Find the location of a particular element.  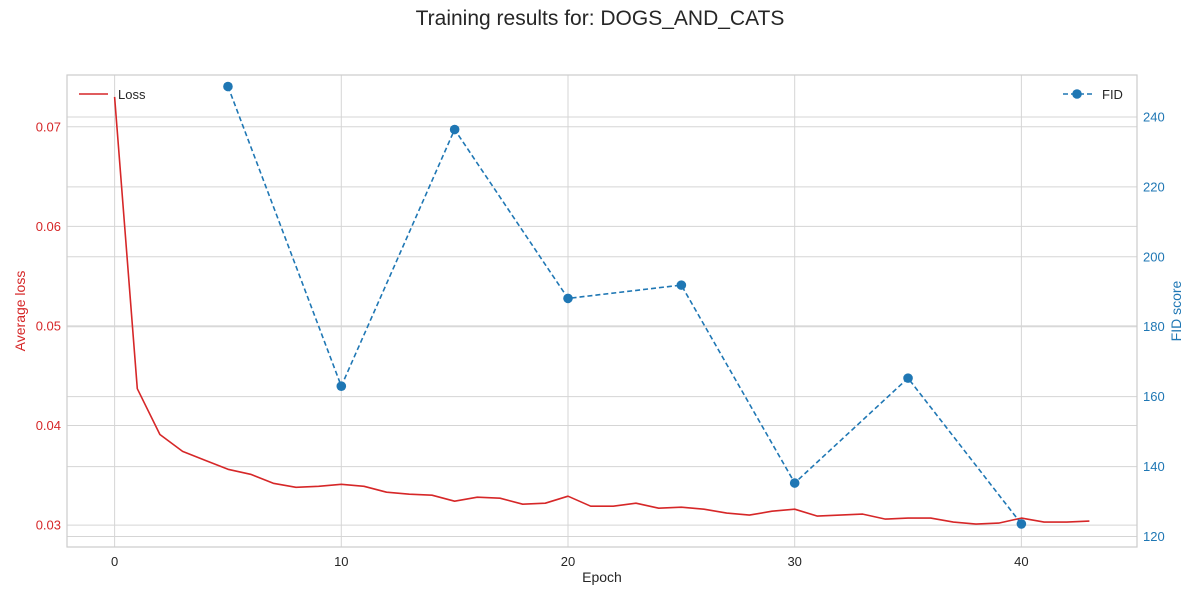

y-right-axis-title: FID score is located at coordinates (1176, 310).